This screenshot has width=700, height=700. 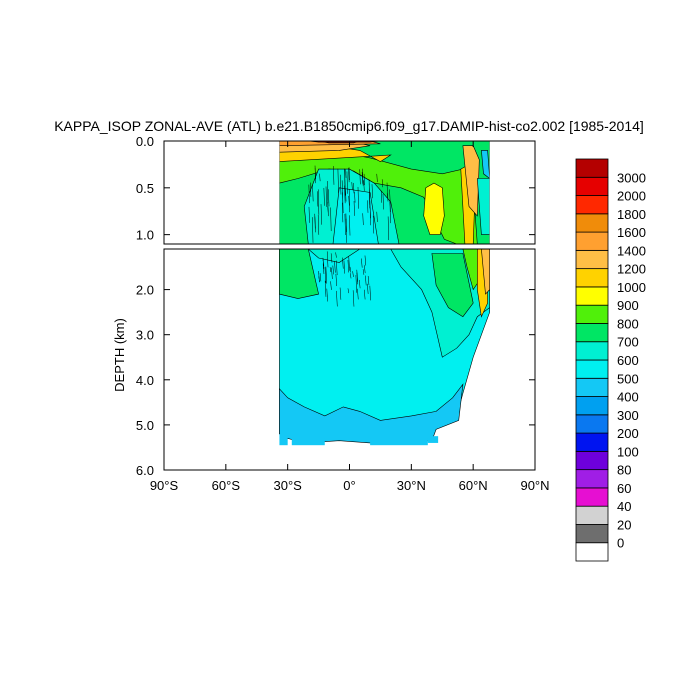 I want to click on colorbar-label: 80, so click(x=624, y=470).